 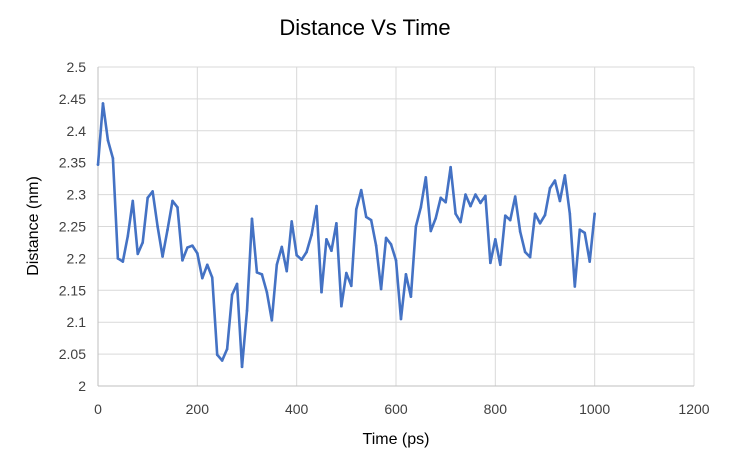 What do you see at coordinates (198, 409) in the screenshot?
I see `x-tick-label: 200` at bounding box center [198, 409].